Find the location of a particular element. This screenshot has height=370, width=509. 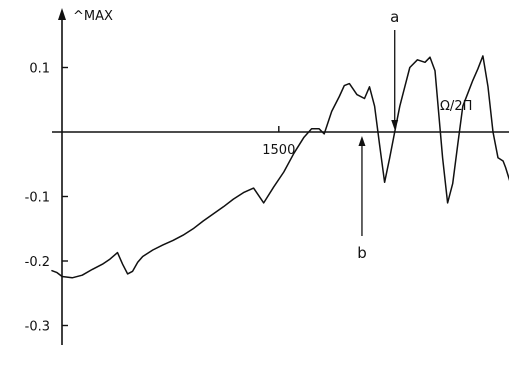

y-tick-label: -0.2 is located at coordinates (37, 262).